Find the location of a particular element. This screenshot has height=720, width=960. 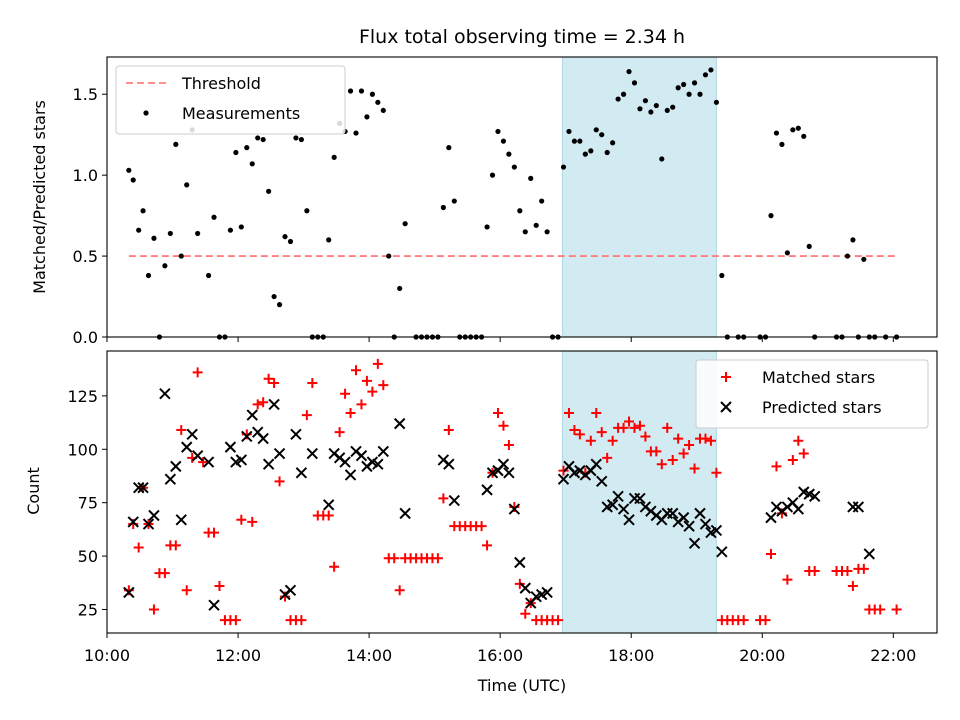

y-tick-label: 125 is located at coordinates (82, 396).